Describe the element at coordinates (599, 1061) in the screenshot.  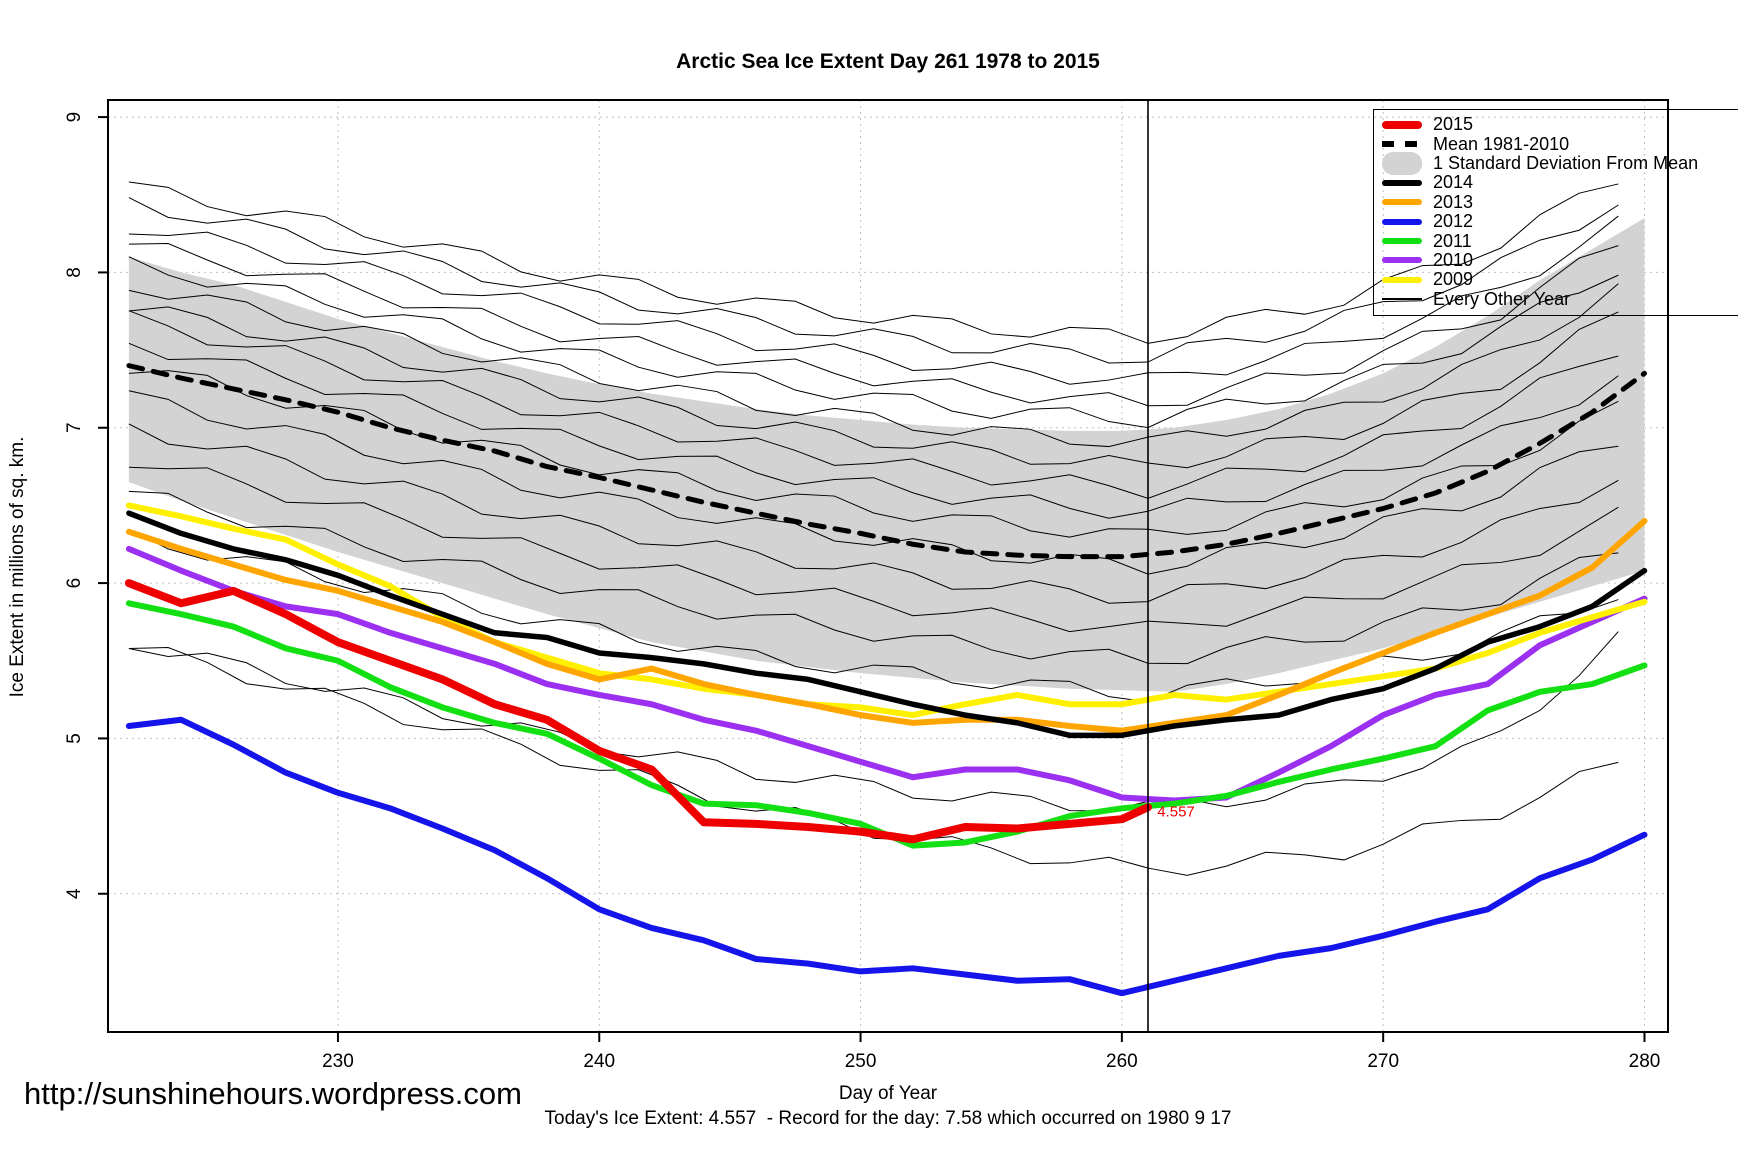
I see `svg-text: 240` at that location.